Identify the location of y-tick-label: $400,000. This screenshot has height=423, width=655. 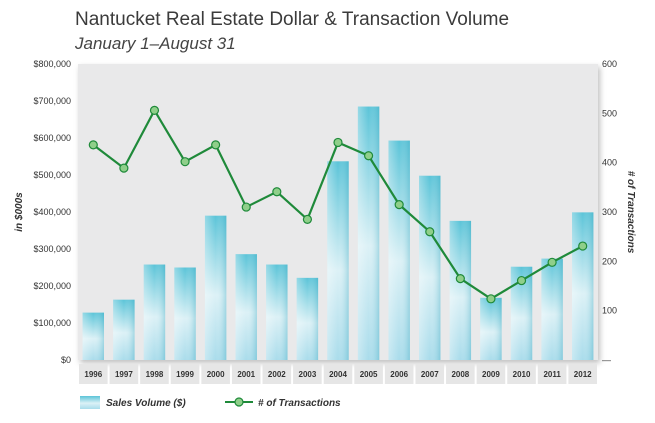
(52, 212).